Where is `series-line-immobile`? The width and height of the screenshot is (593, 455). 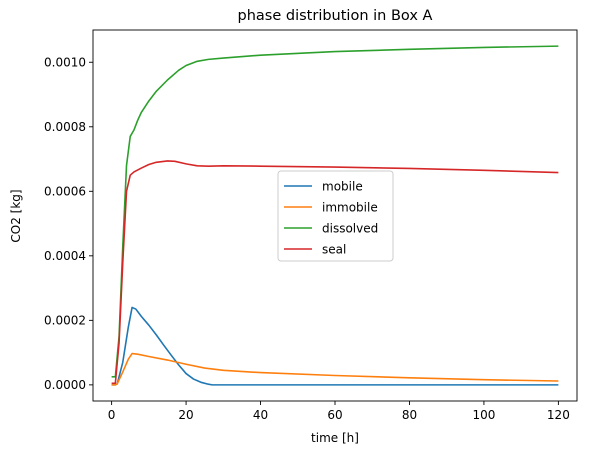
series-line-immobile is located at coordinates (335, 369).